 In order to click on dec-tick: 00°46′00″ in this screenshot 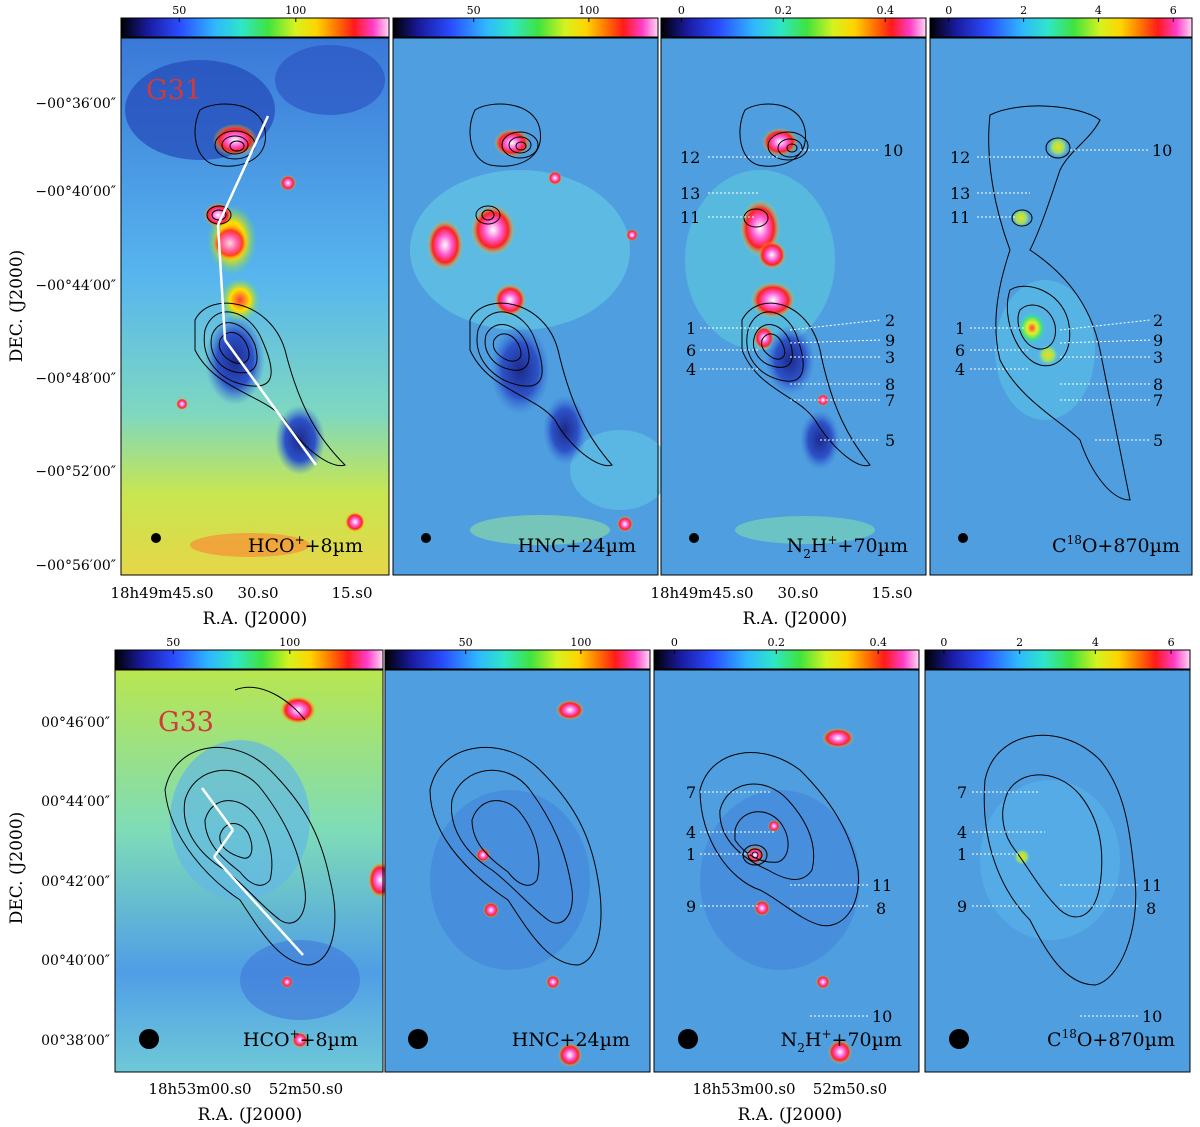, I will do `click(75, 723)`.